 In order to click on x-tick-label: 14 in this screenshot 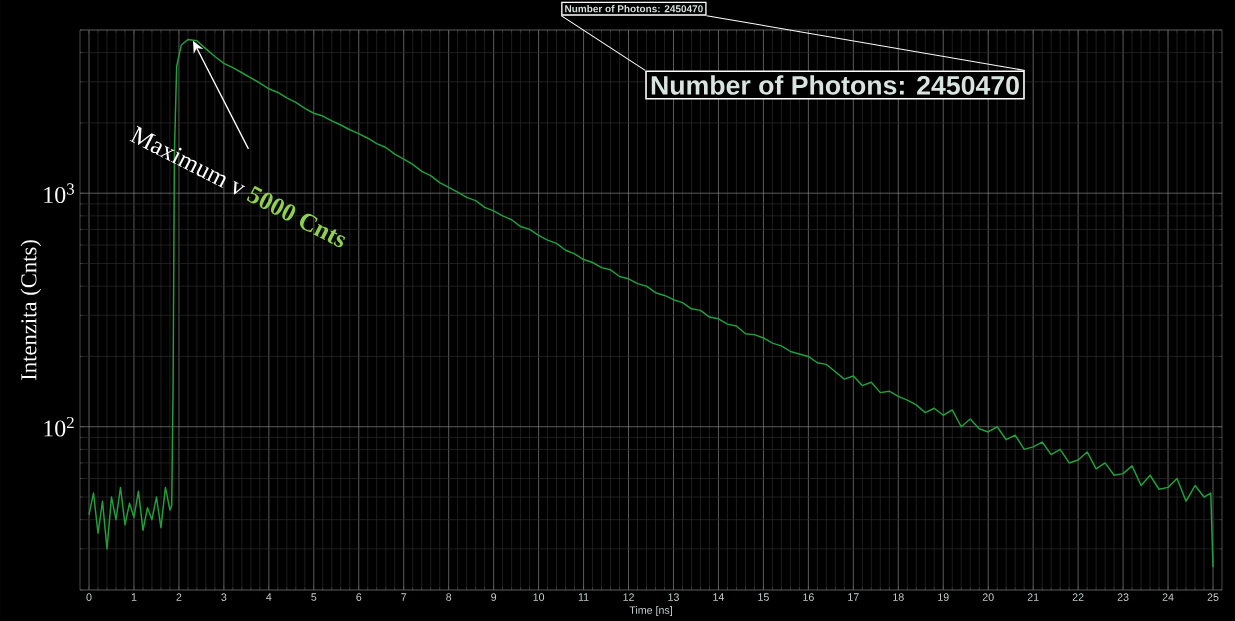, I will do `click(719, 597)`.